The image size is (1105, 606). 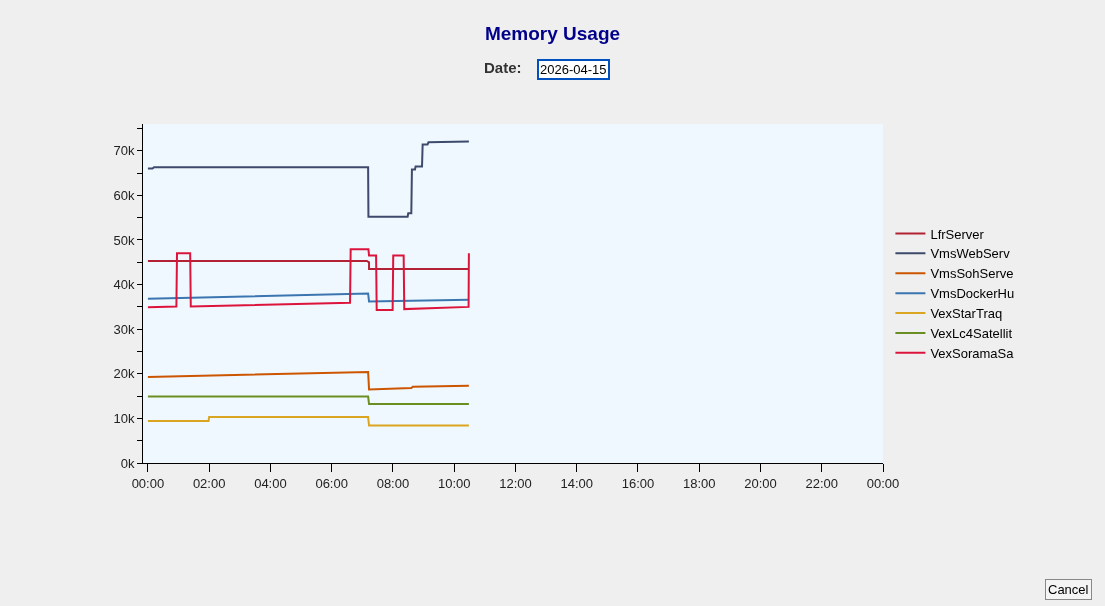 What do you see at coordinates (760, 483) in the screenshot?
I see `x-tick-label: 20:00` at bounding box center [760, 483].